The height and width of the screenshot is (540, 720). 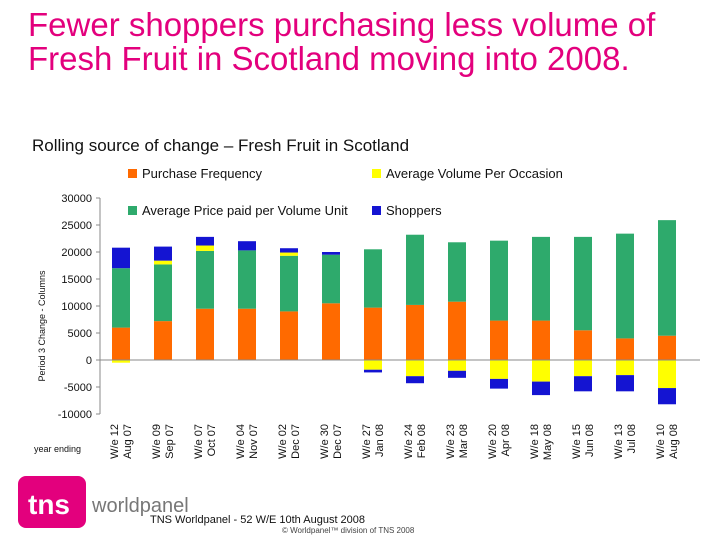 What do you see at coordinates (348, 530) in the screenshot?
I see `copyright: © Worldpanel™ division of TNS 2008` at bounding box center [348, 530].